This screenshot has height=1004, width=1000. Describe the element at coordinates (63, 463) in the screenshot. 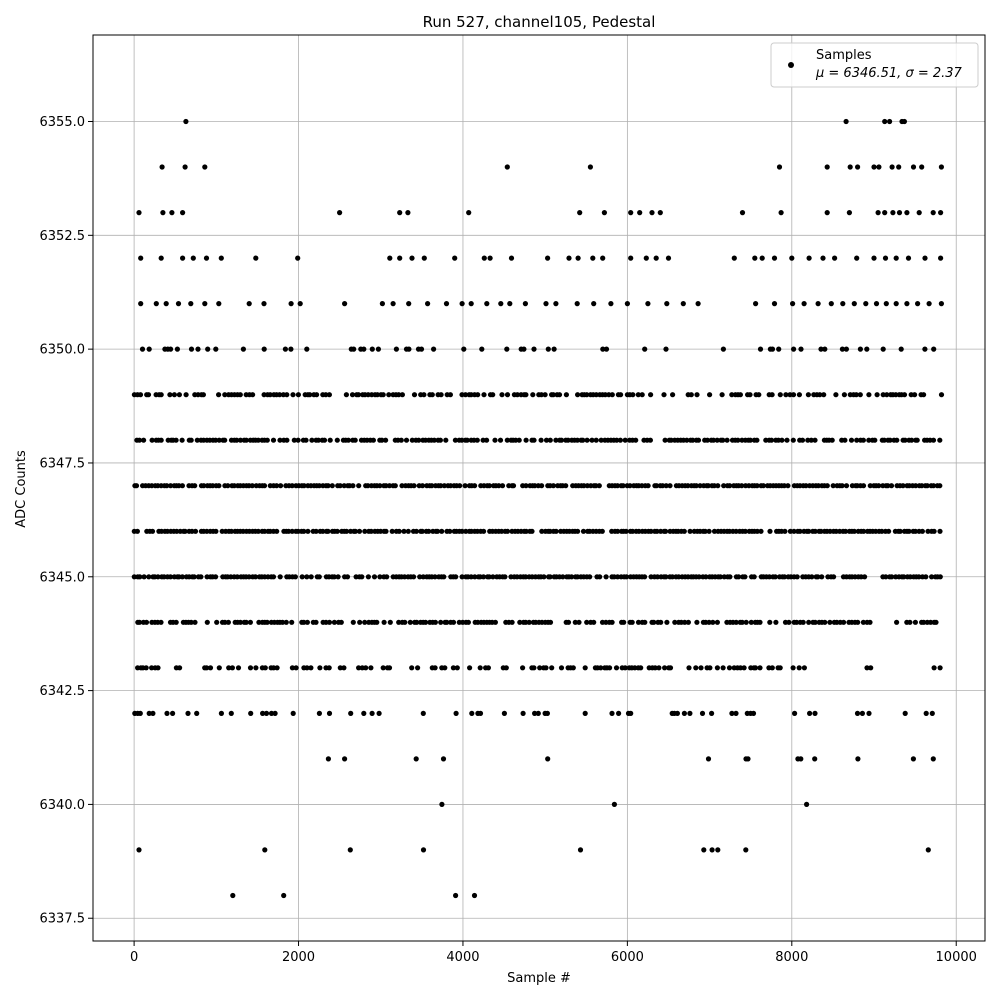

I see `y-tick-label: 6347.5` at that location.